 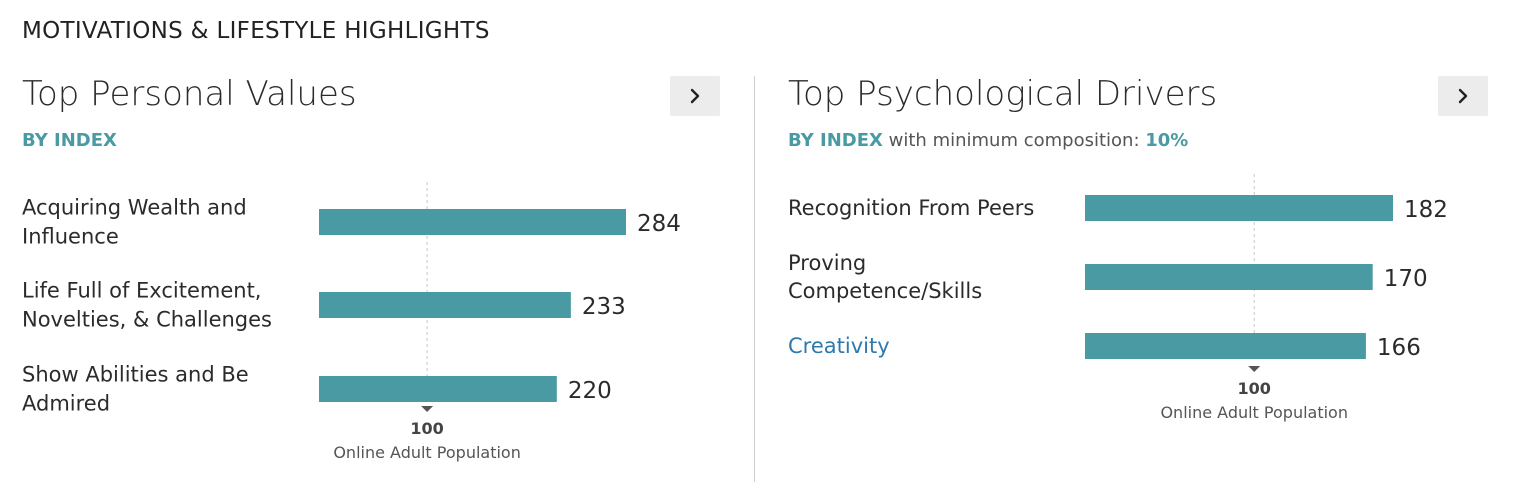 I want to click on panel-divider, so click(x=754, y=279).